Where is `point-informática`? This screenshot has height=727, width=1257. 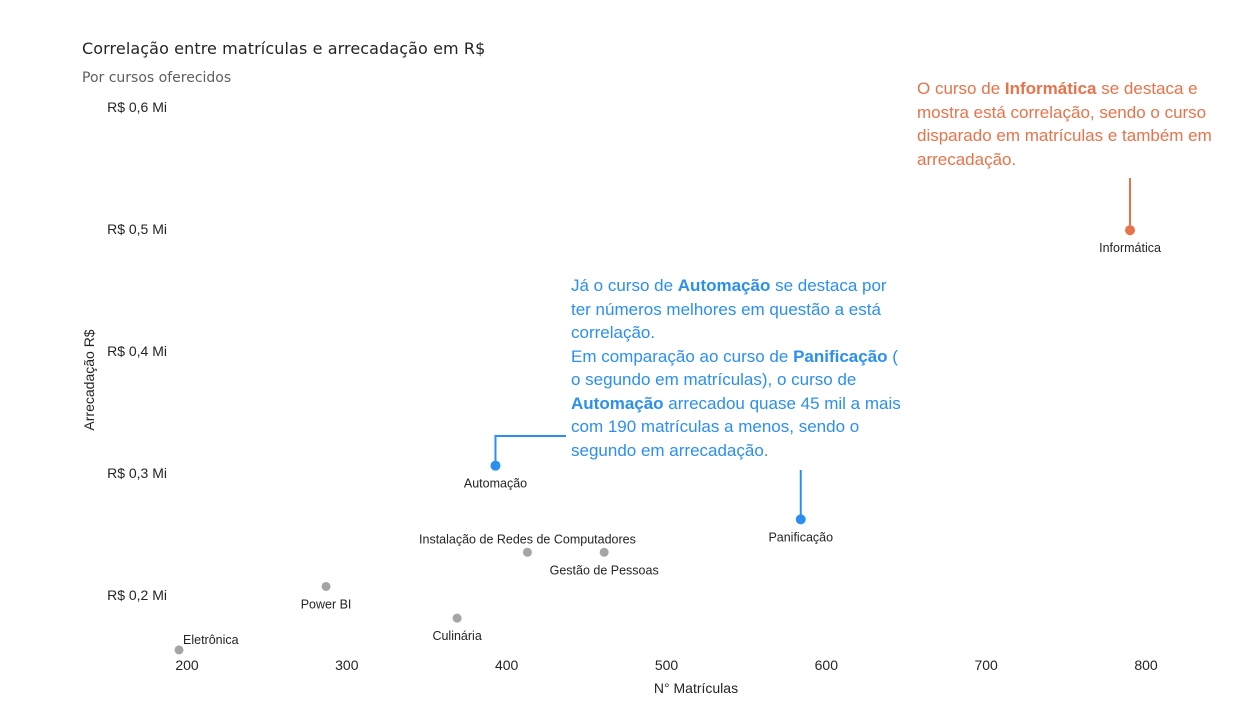 point-informática is located at coordinates (1130, 230).